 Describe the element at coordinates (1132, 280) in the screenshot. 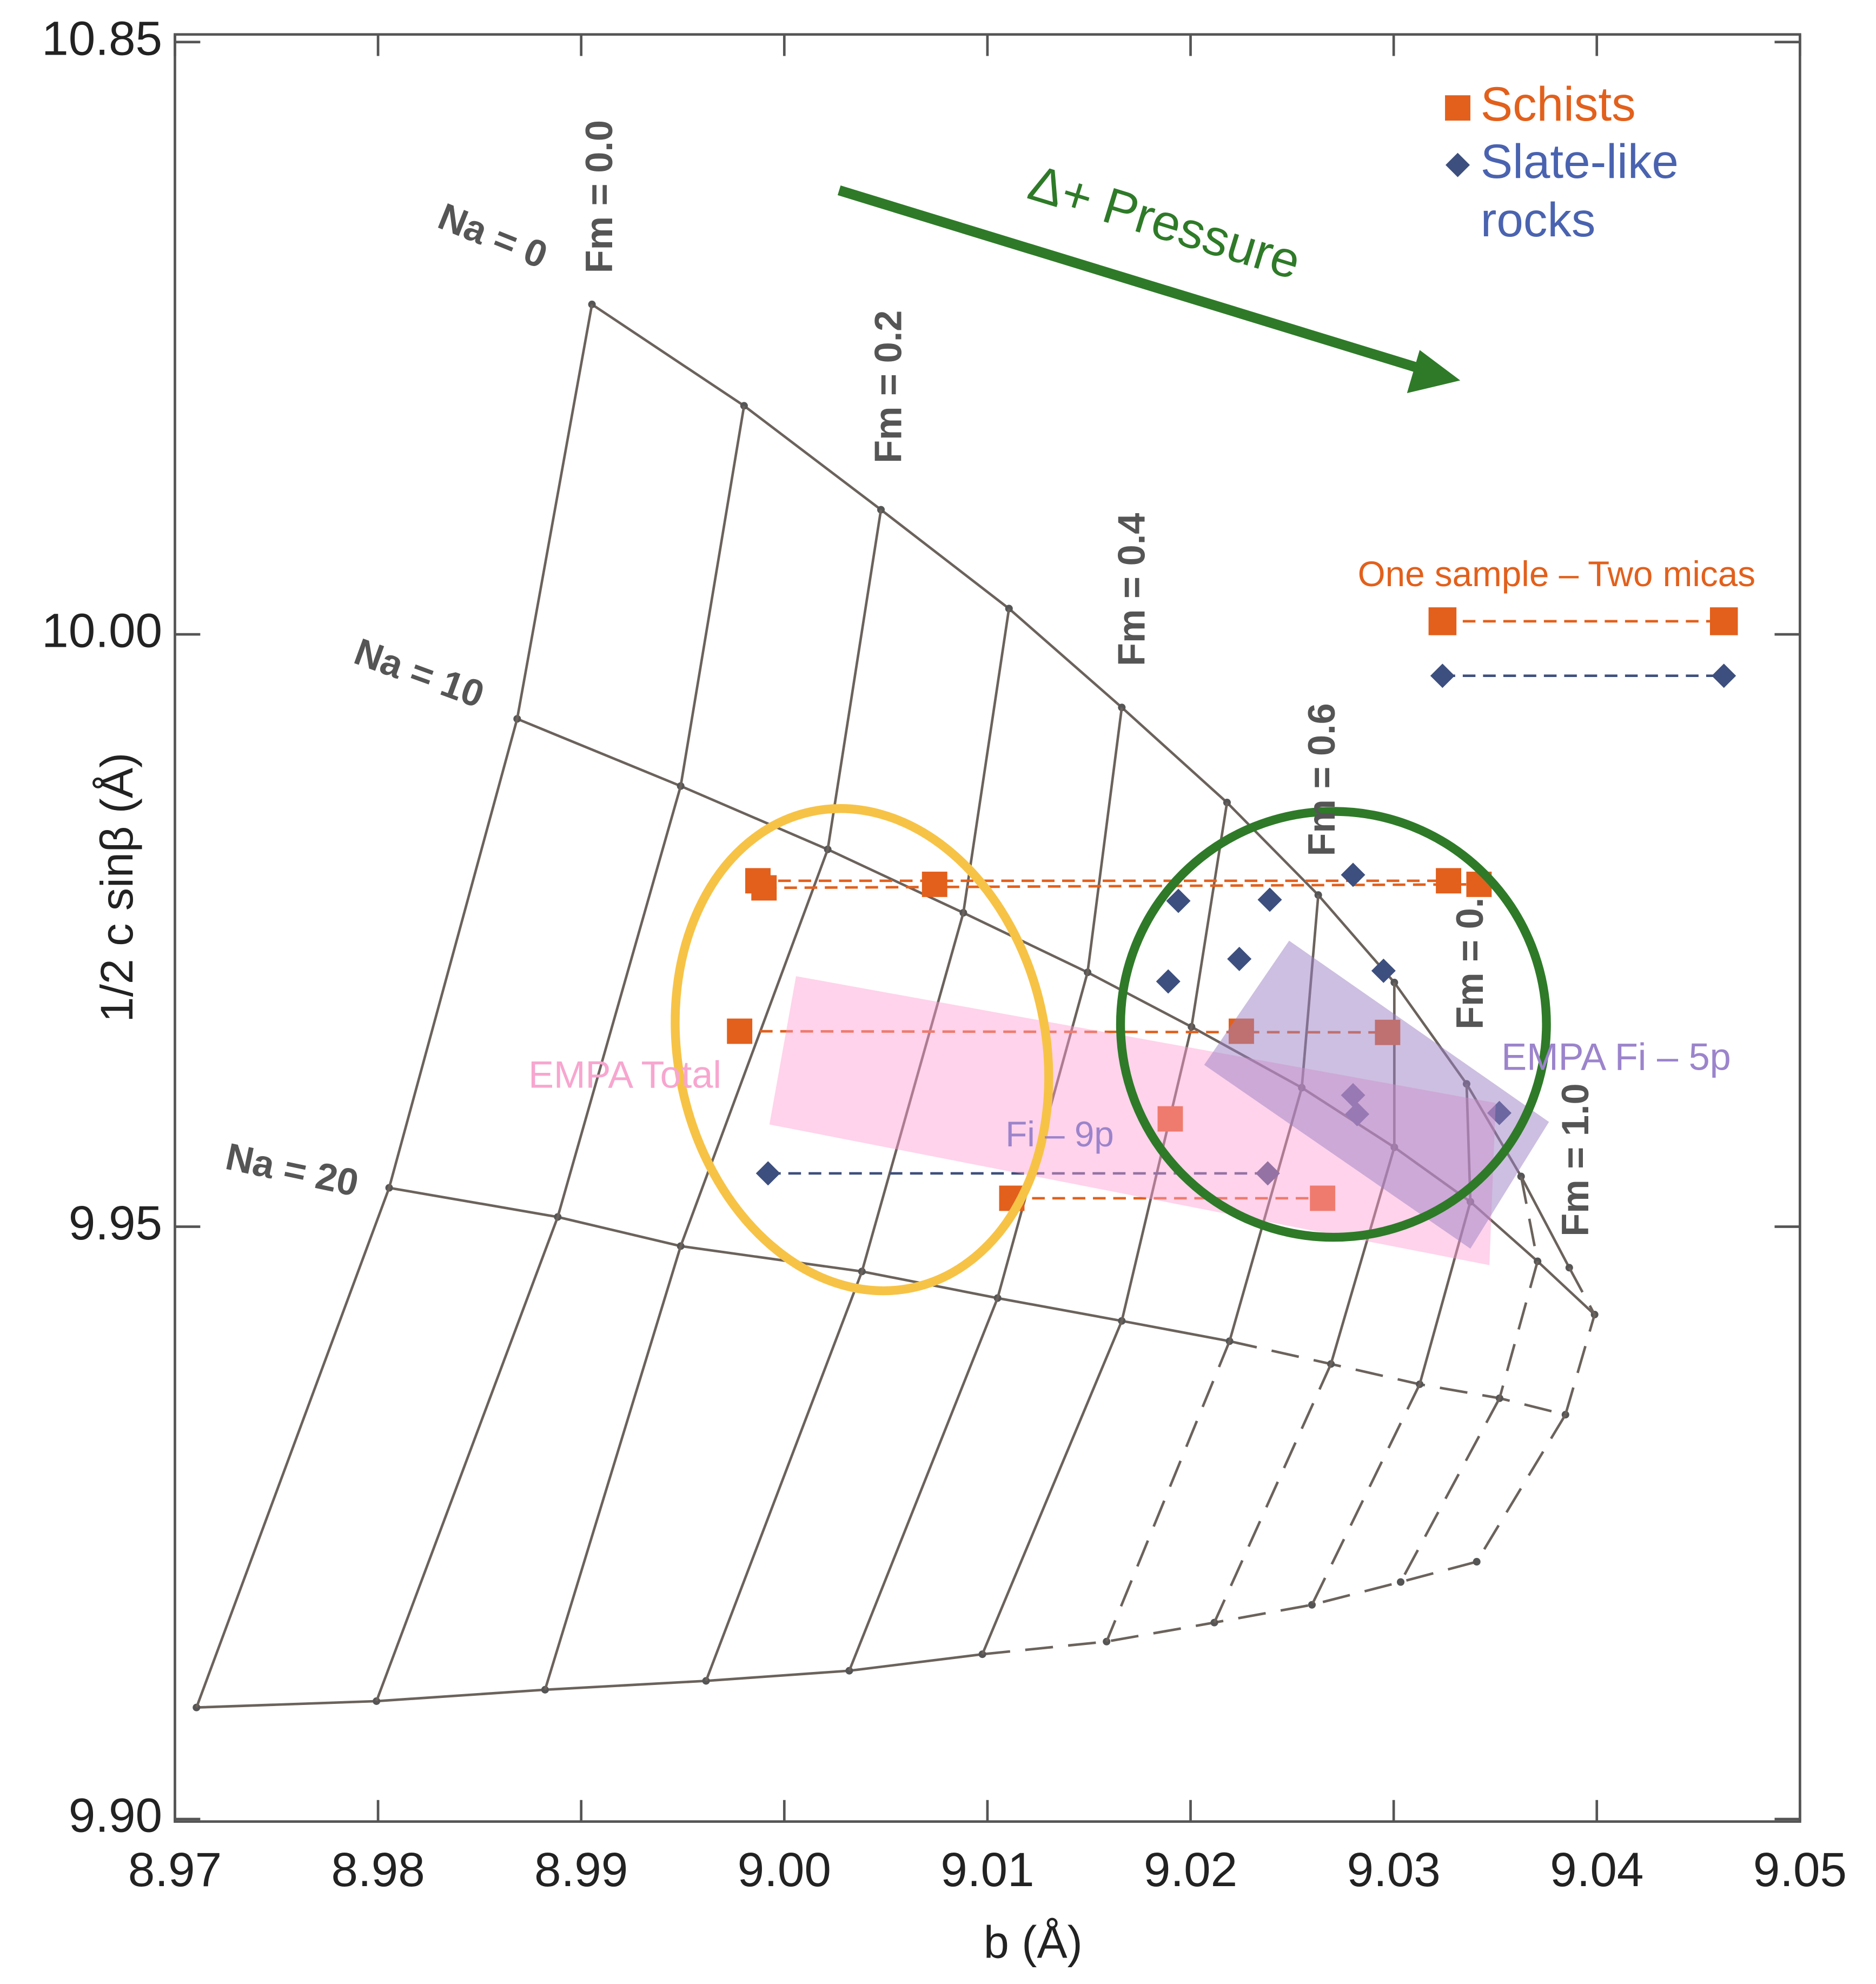

I see `pressure-arrow` at that location.